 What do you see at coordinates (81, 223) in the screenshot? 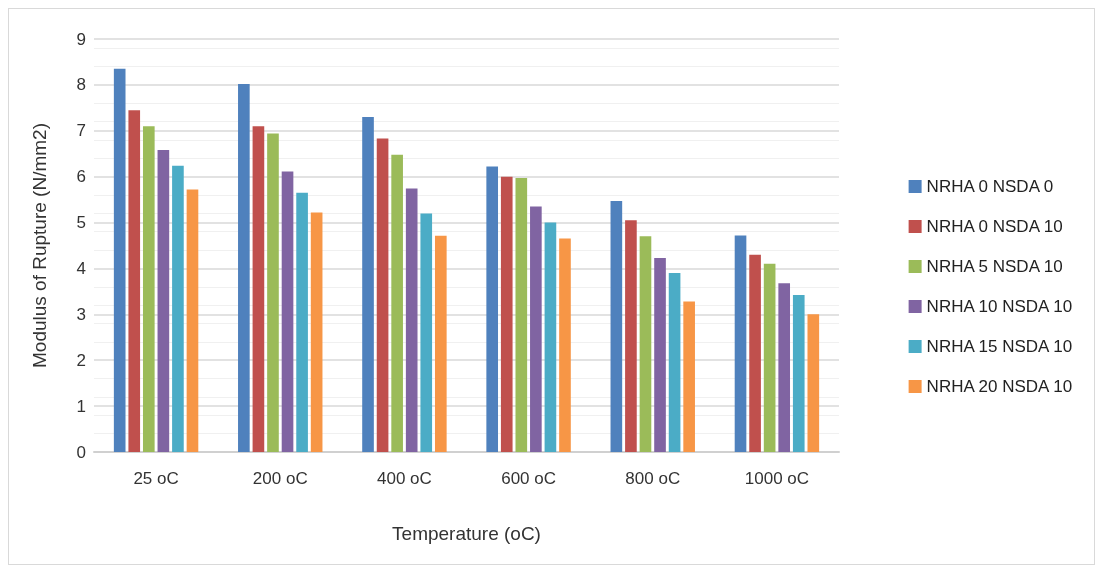
I see `y-tick-label: 5` at bounding box center [81, 223].